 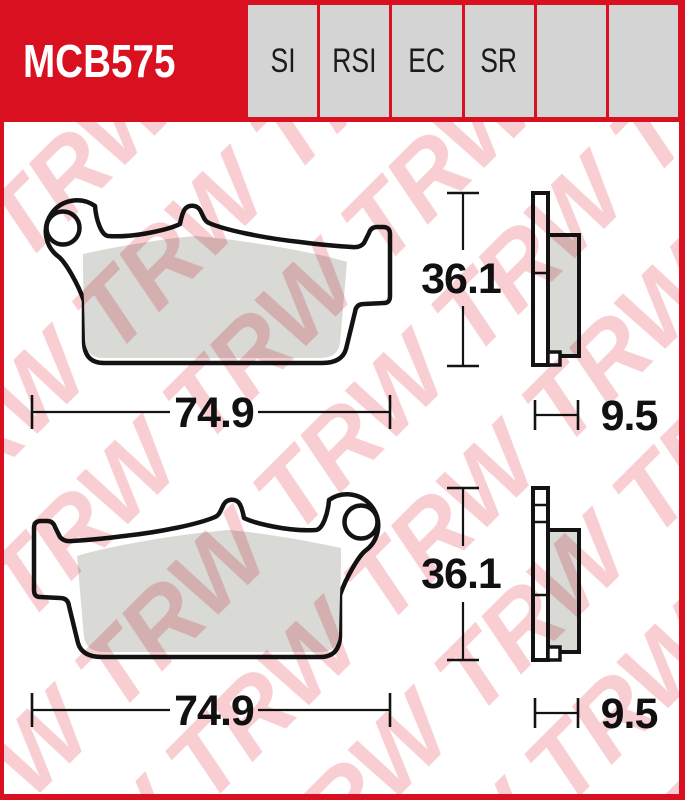 I want to click on compound-table: SI RSI EC SR, so click(x=463, y=61).